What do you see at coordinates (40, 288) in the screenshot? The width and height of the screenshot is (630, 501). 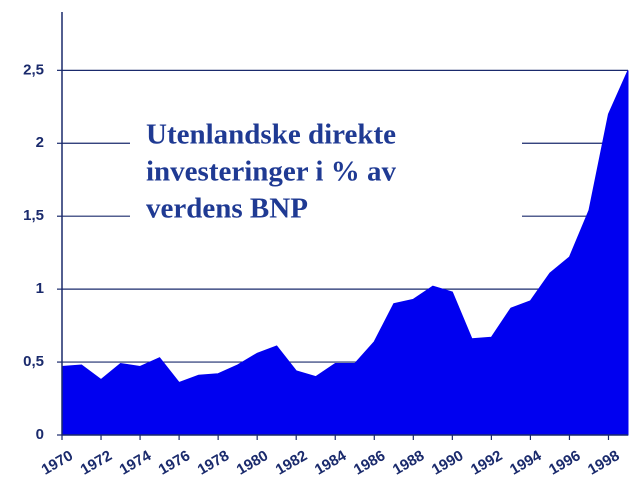 I see `y-tick-label: 1` at bounding box center [40, 288].